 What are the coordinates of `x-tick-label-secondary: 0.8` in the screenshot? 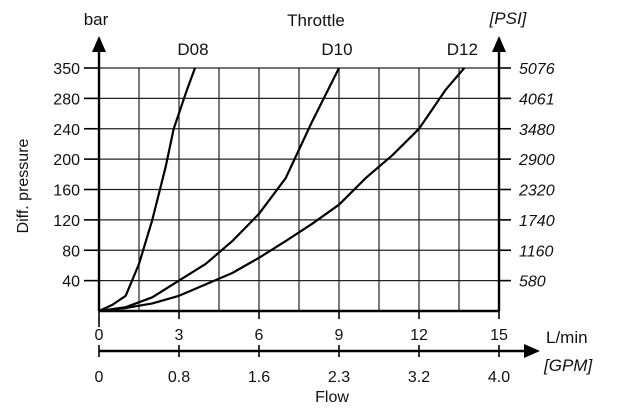 It's located at (179, 377).